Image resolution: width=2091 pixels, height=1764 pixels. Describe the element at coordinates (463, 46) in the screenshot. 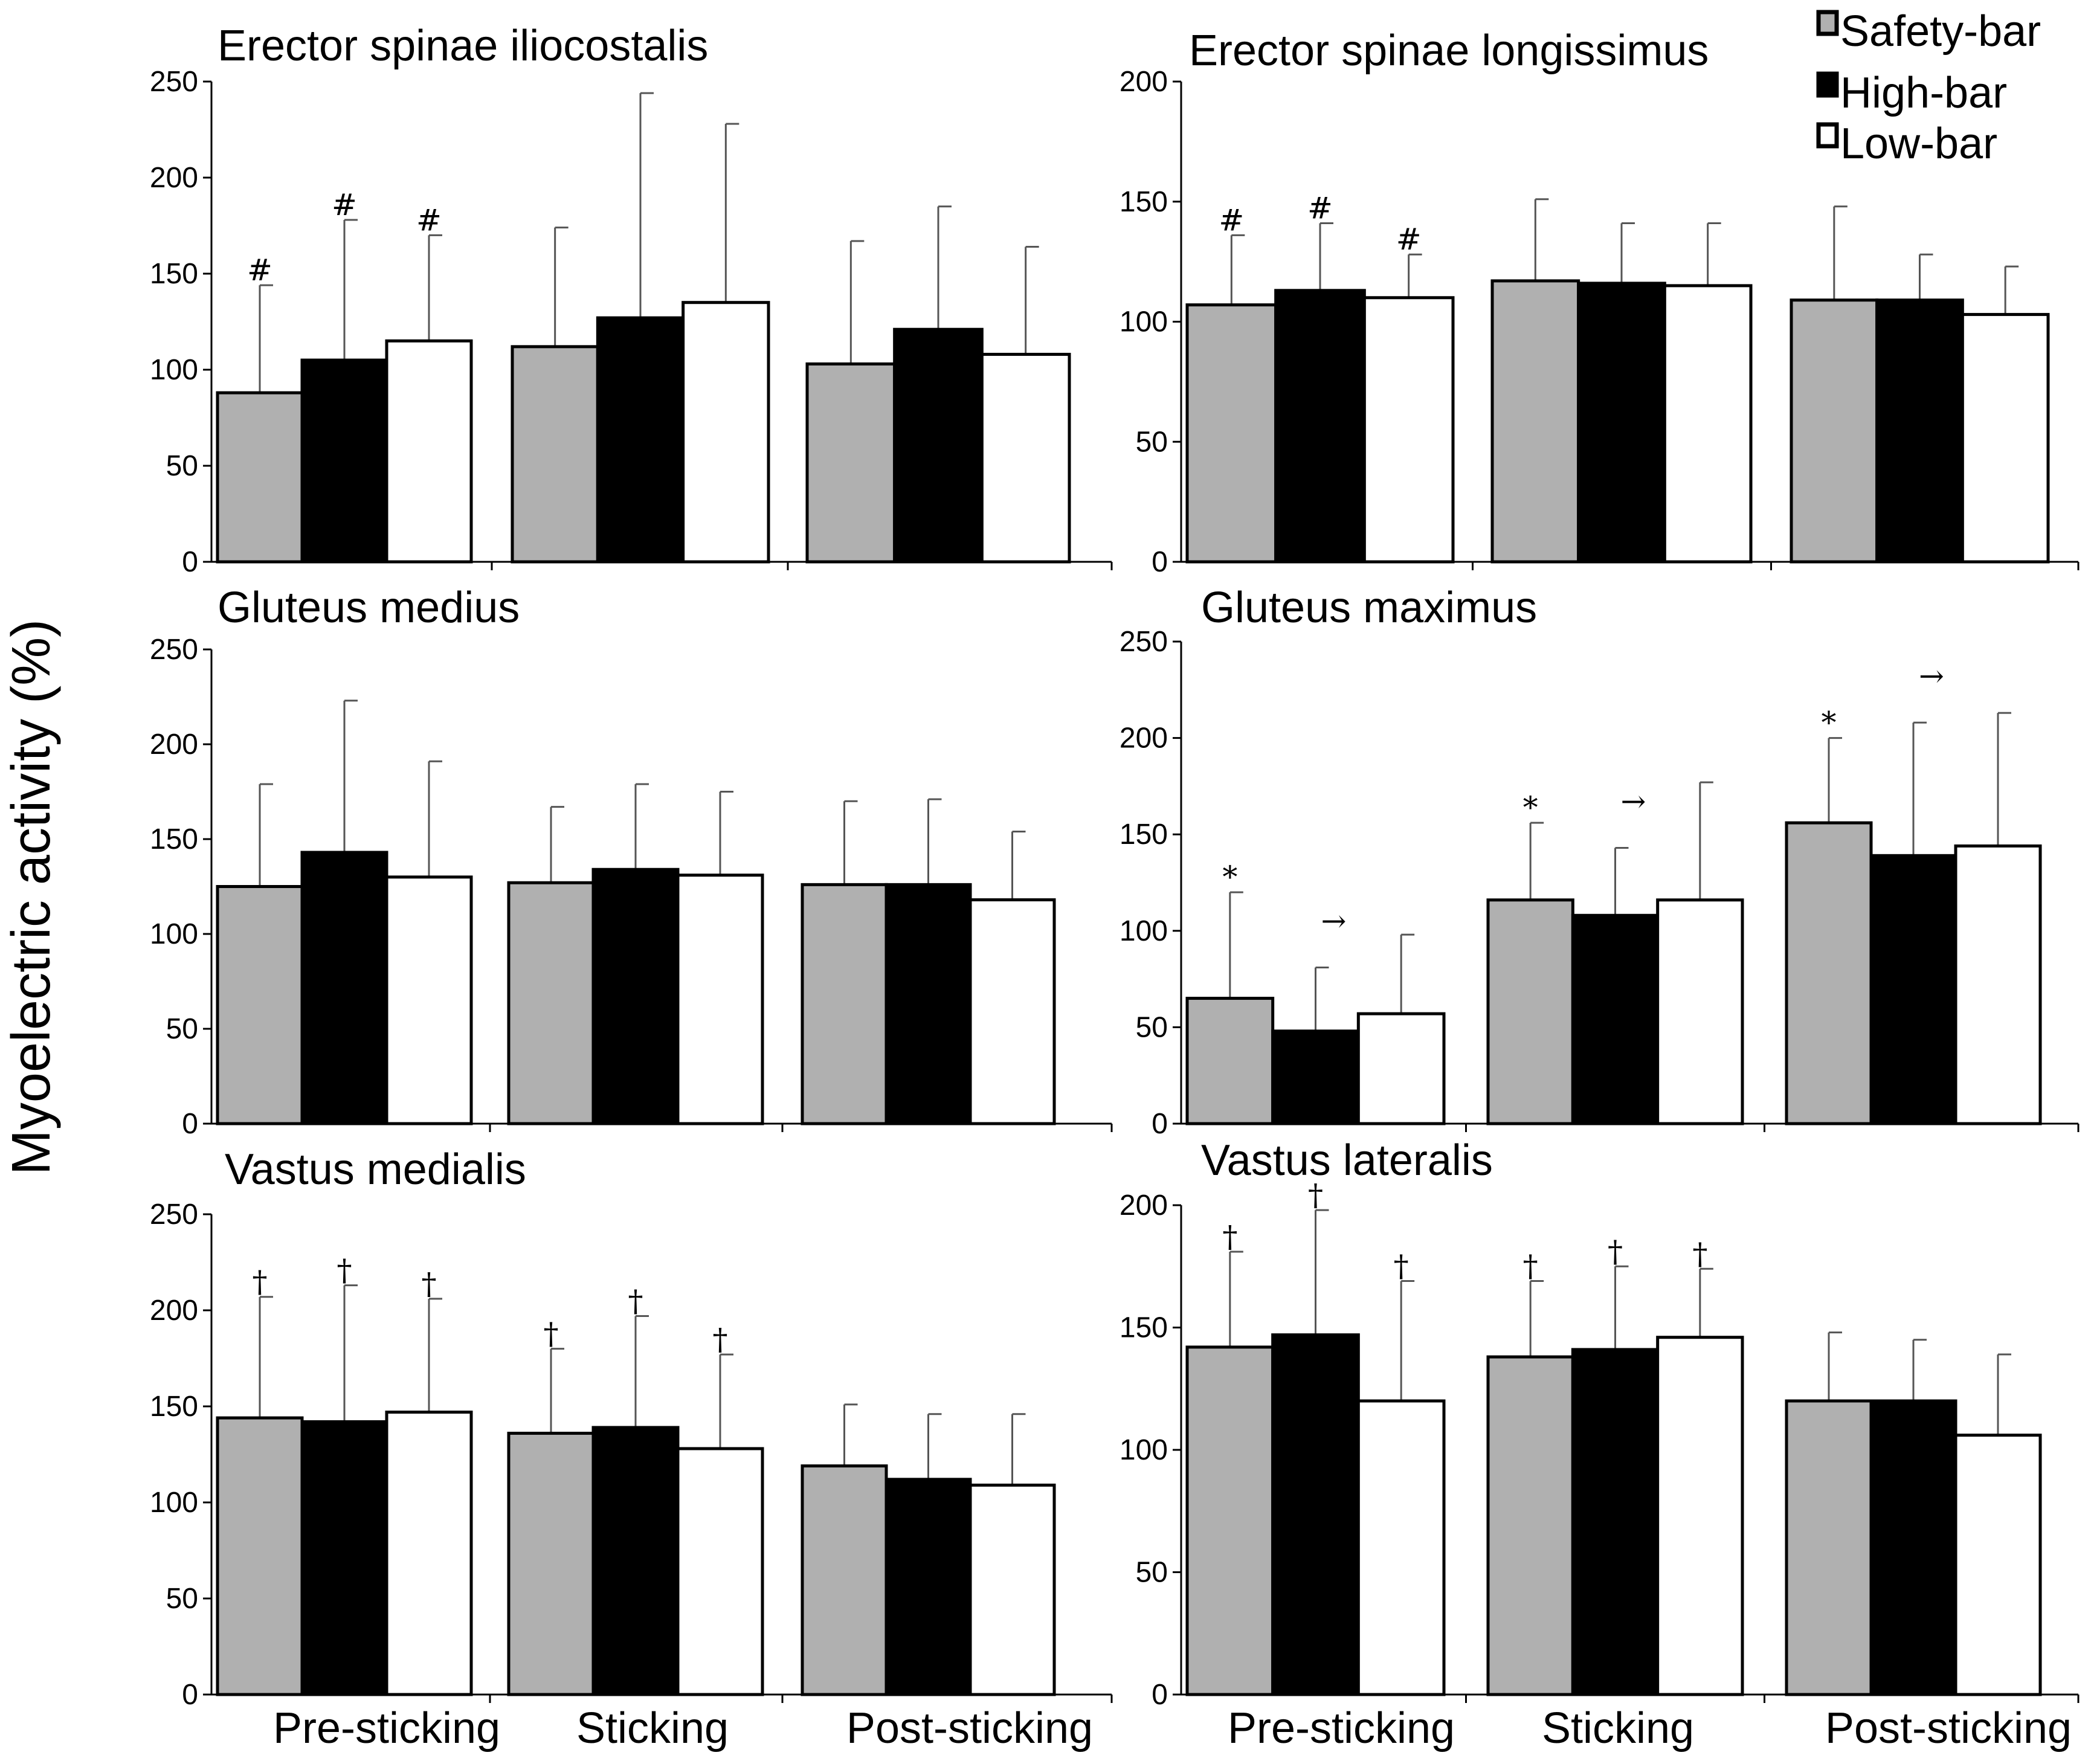

I see `panel-title: Erector spinae iliocostalis` at that location.